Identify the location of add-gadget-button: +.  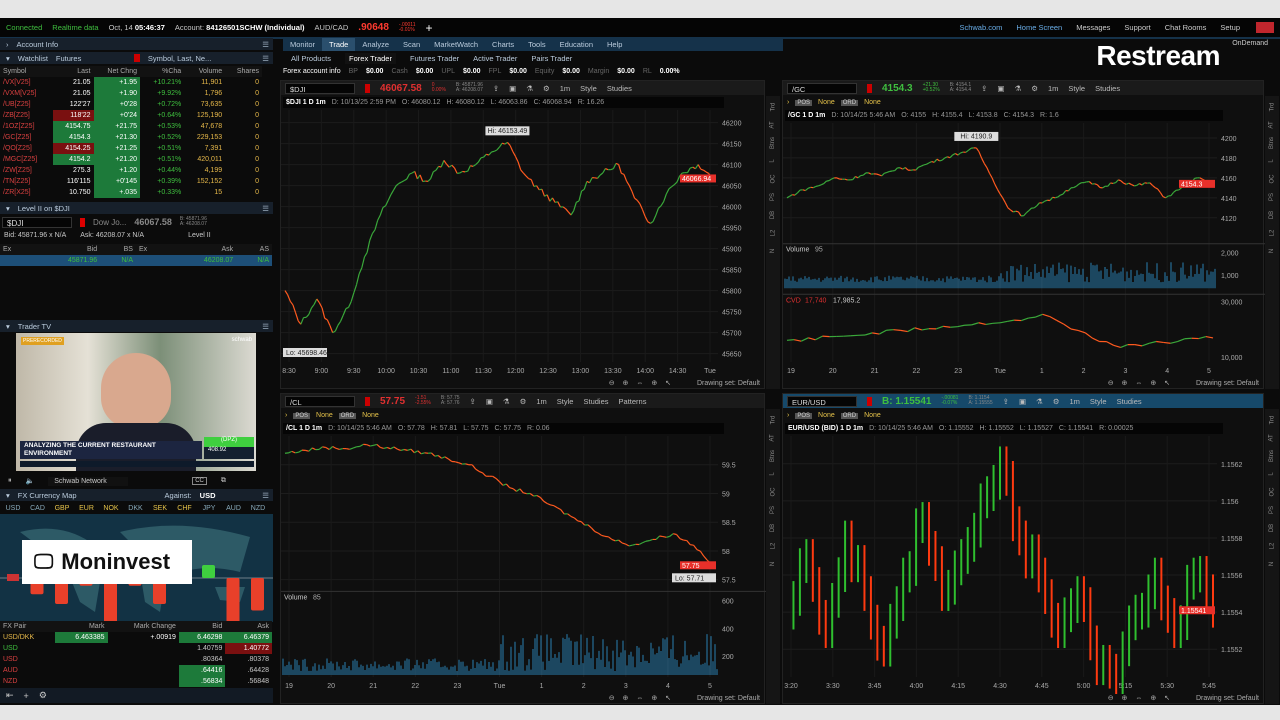
(26, 695).